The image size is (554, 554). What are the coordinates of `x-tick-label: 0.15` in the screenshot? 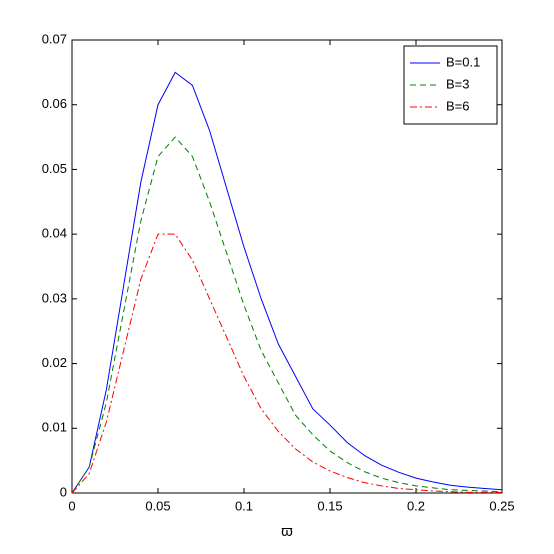 It's located at (329, 505).